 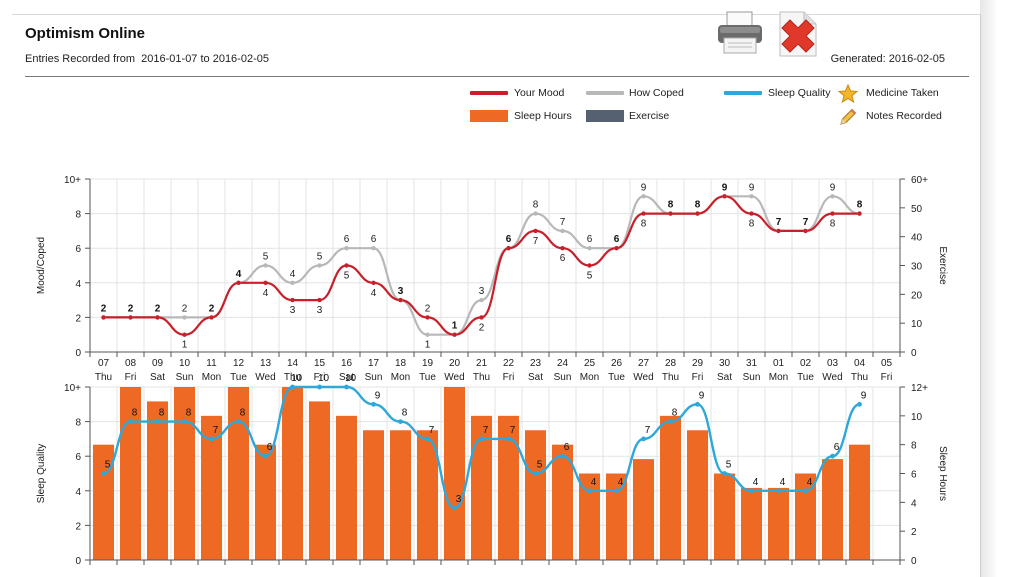 What do you see at coordinates (104, 363) in the screenshot?
I see `date-label: 07` at bounding box center [104, 363].